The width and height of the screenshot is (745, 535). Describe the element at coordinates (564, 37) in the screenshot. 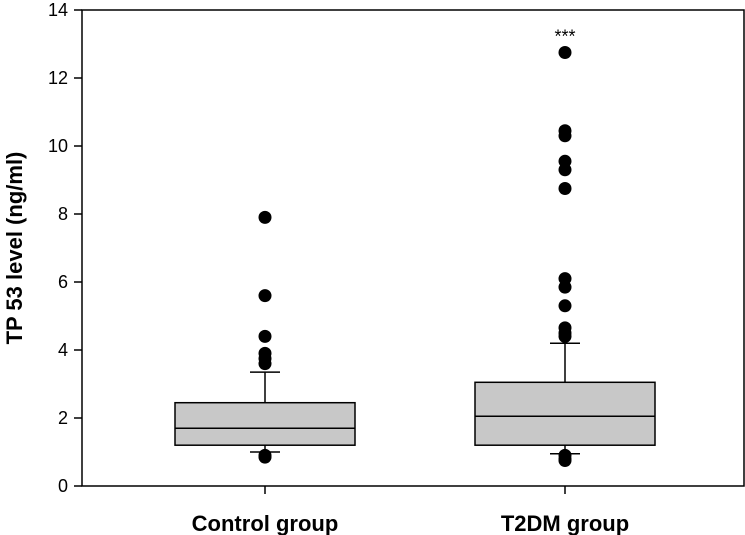

I see `significance-annotation: ***` at that location.